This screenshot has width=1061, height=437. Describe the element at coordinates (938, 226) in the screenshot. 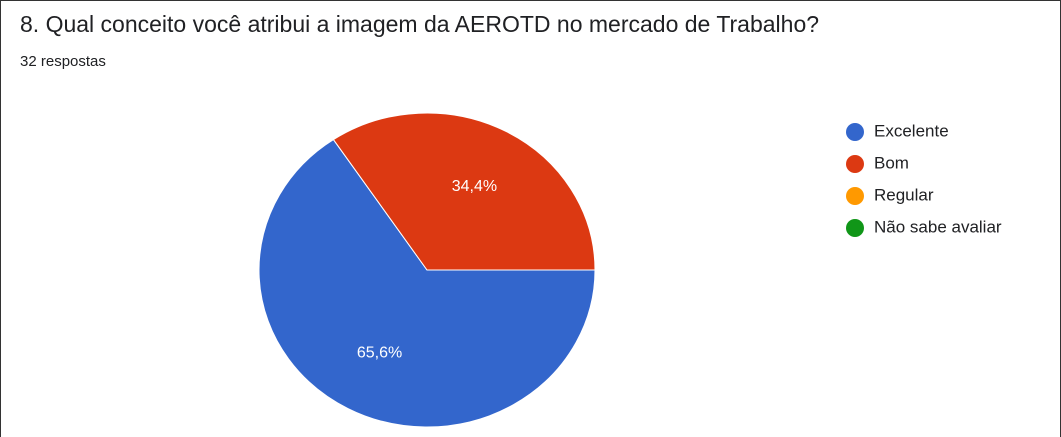

I see `legend-label: Não sabe avaliar` at that location.